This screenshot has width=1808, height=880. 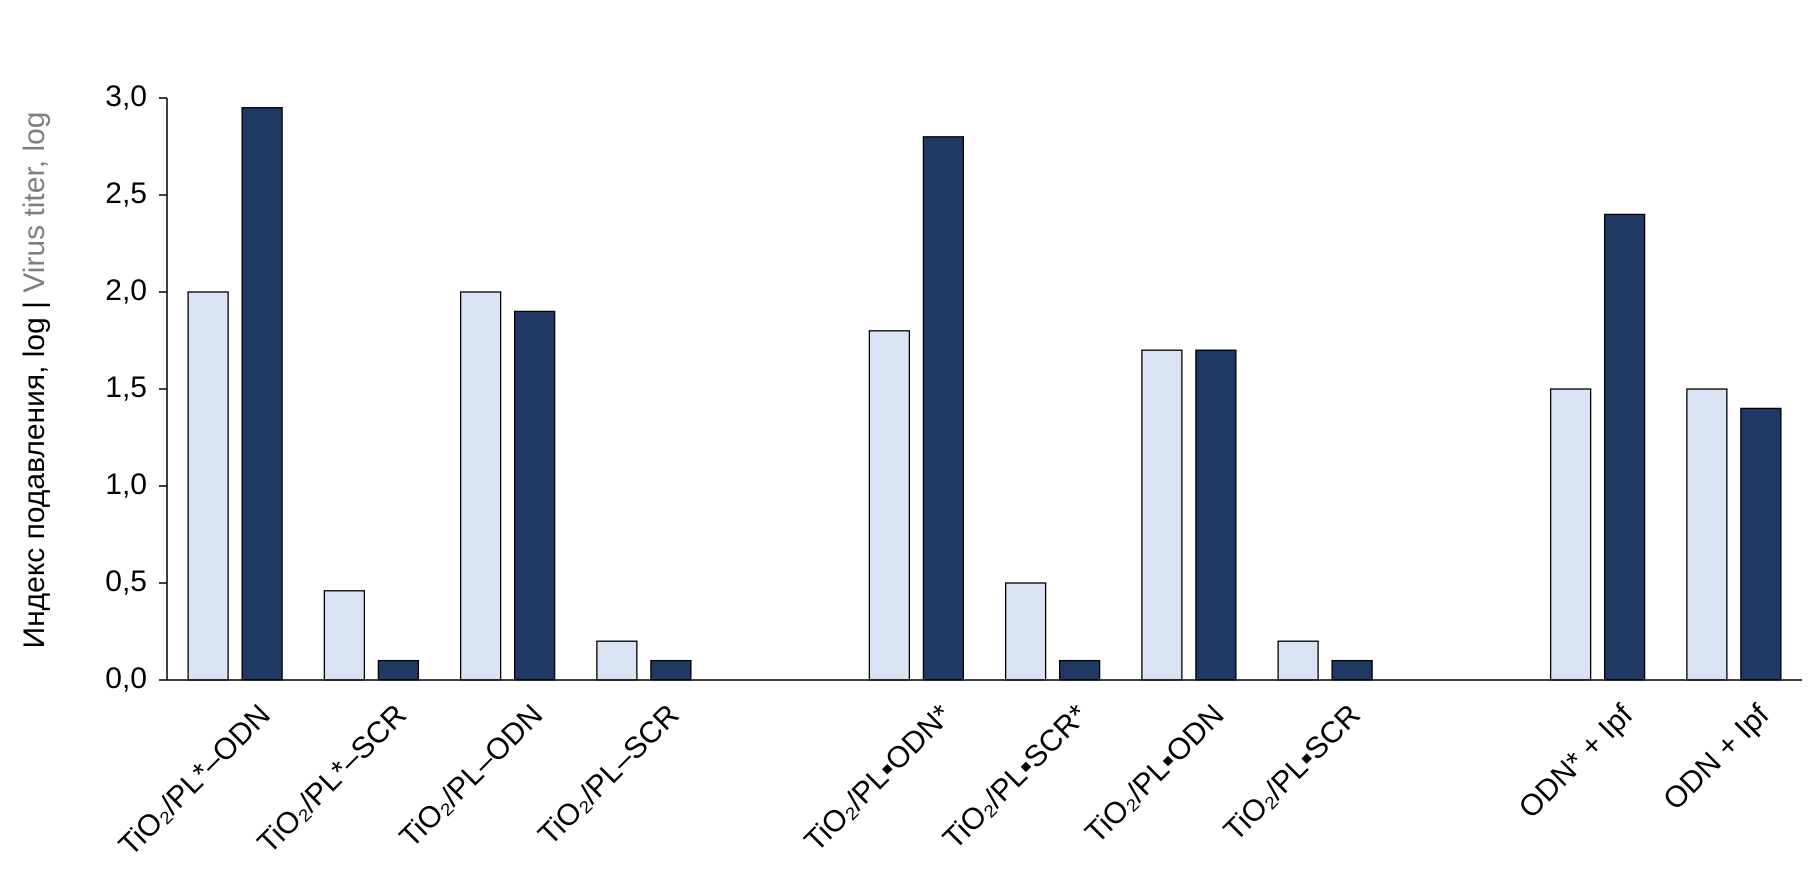 What do you see at coordinates (1016, 777) in the screenshot?
I see `x-tick-label: TiO₂/PL▪SCR*` at bounding box center [1016, 777].